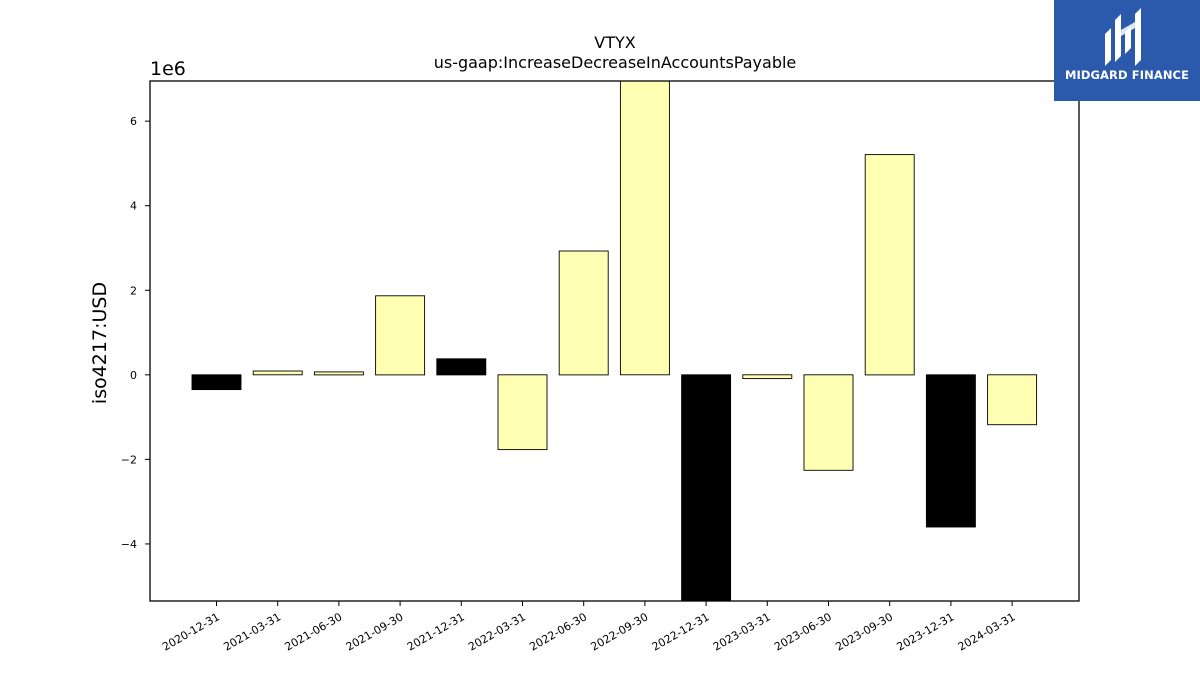  I want to click on x-tick-label: 2021-03-31, so click(252, 631).